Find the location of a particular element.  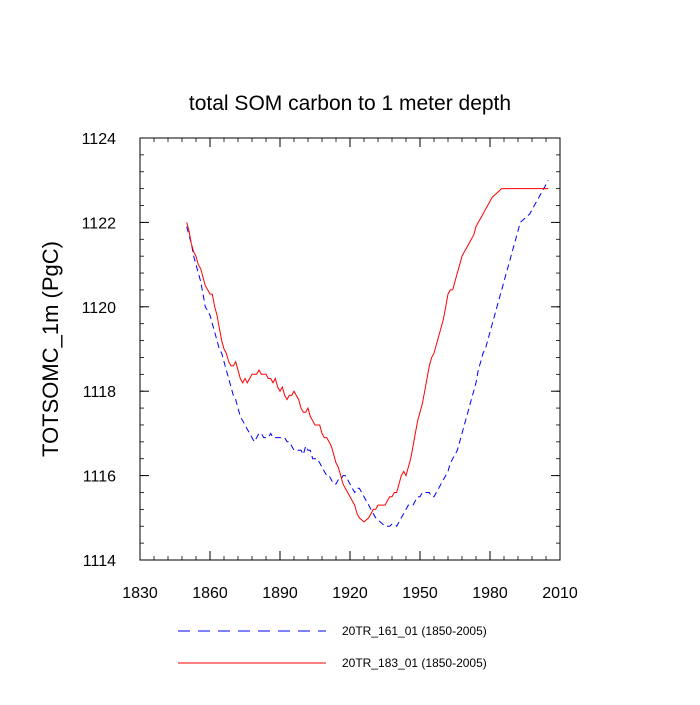

y-tick-label: 1118 is located at coordinates (99, 392).